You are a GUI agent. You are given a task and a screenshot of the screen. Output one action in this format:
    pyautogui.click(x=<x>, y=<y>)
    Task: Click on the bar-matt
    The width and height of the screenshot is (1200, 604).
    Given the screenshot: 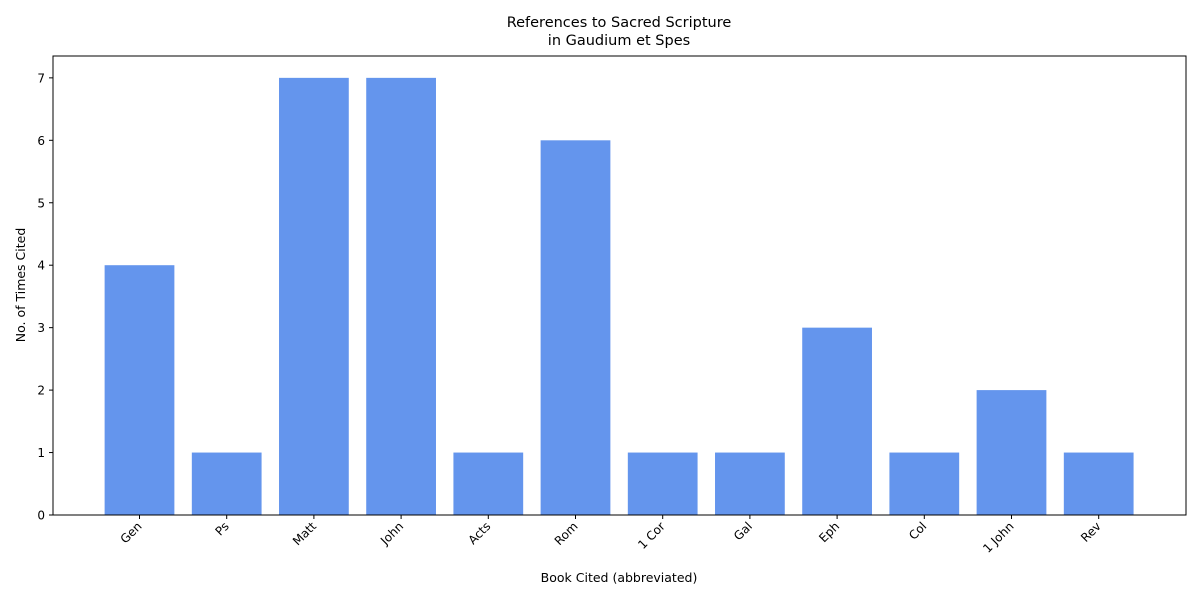 What is the action you would take?
    pyautogui.click(x=314, y=296)
    